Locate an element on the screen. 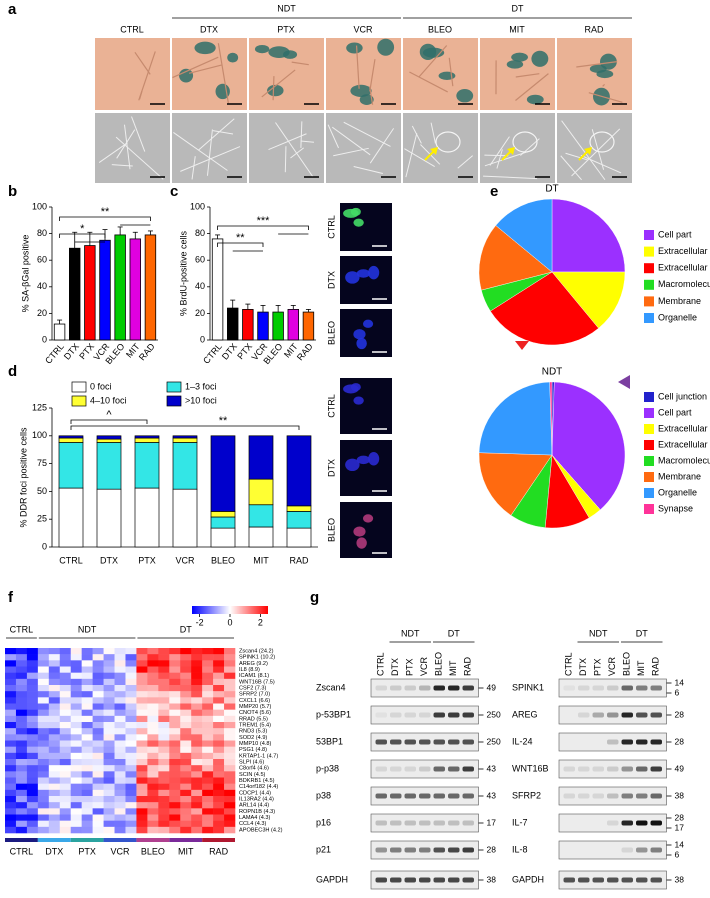 Image resolution: width=710 pixels, height=898 pixels. significance-label: * is located at coordinates (82, 229).